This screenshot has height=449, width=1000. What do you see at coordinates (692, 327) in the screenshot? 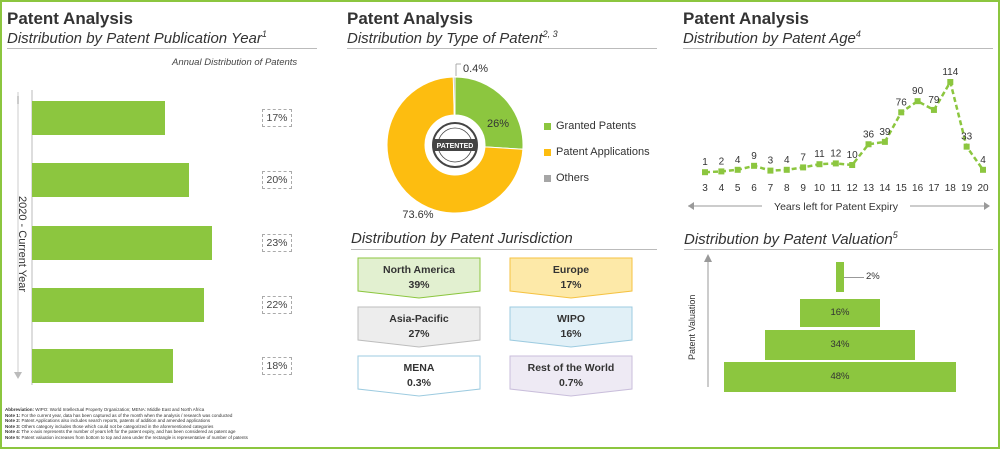
I see `valuation-axis-label: Patent Valuation` at bounding box center [692, 327].